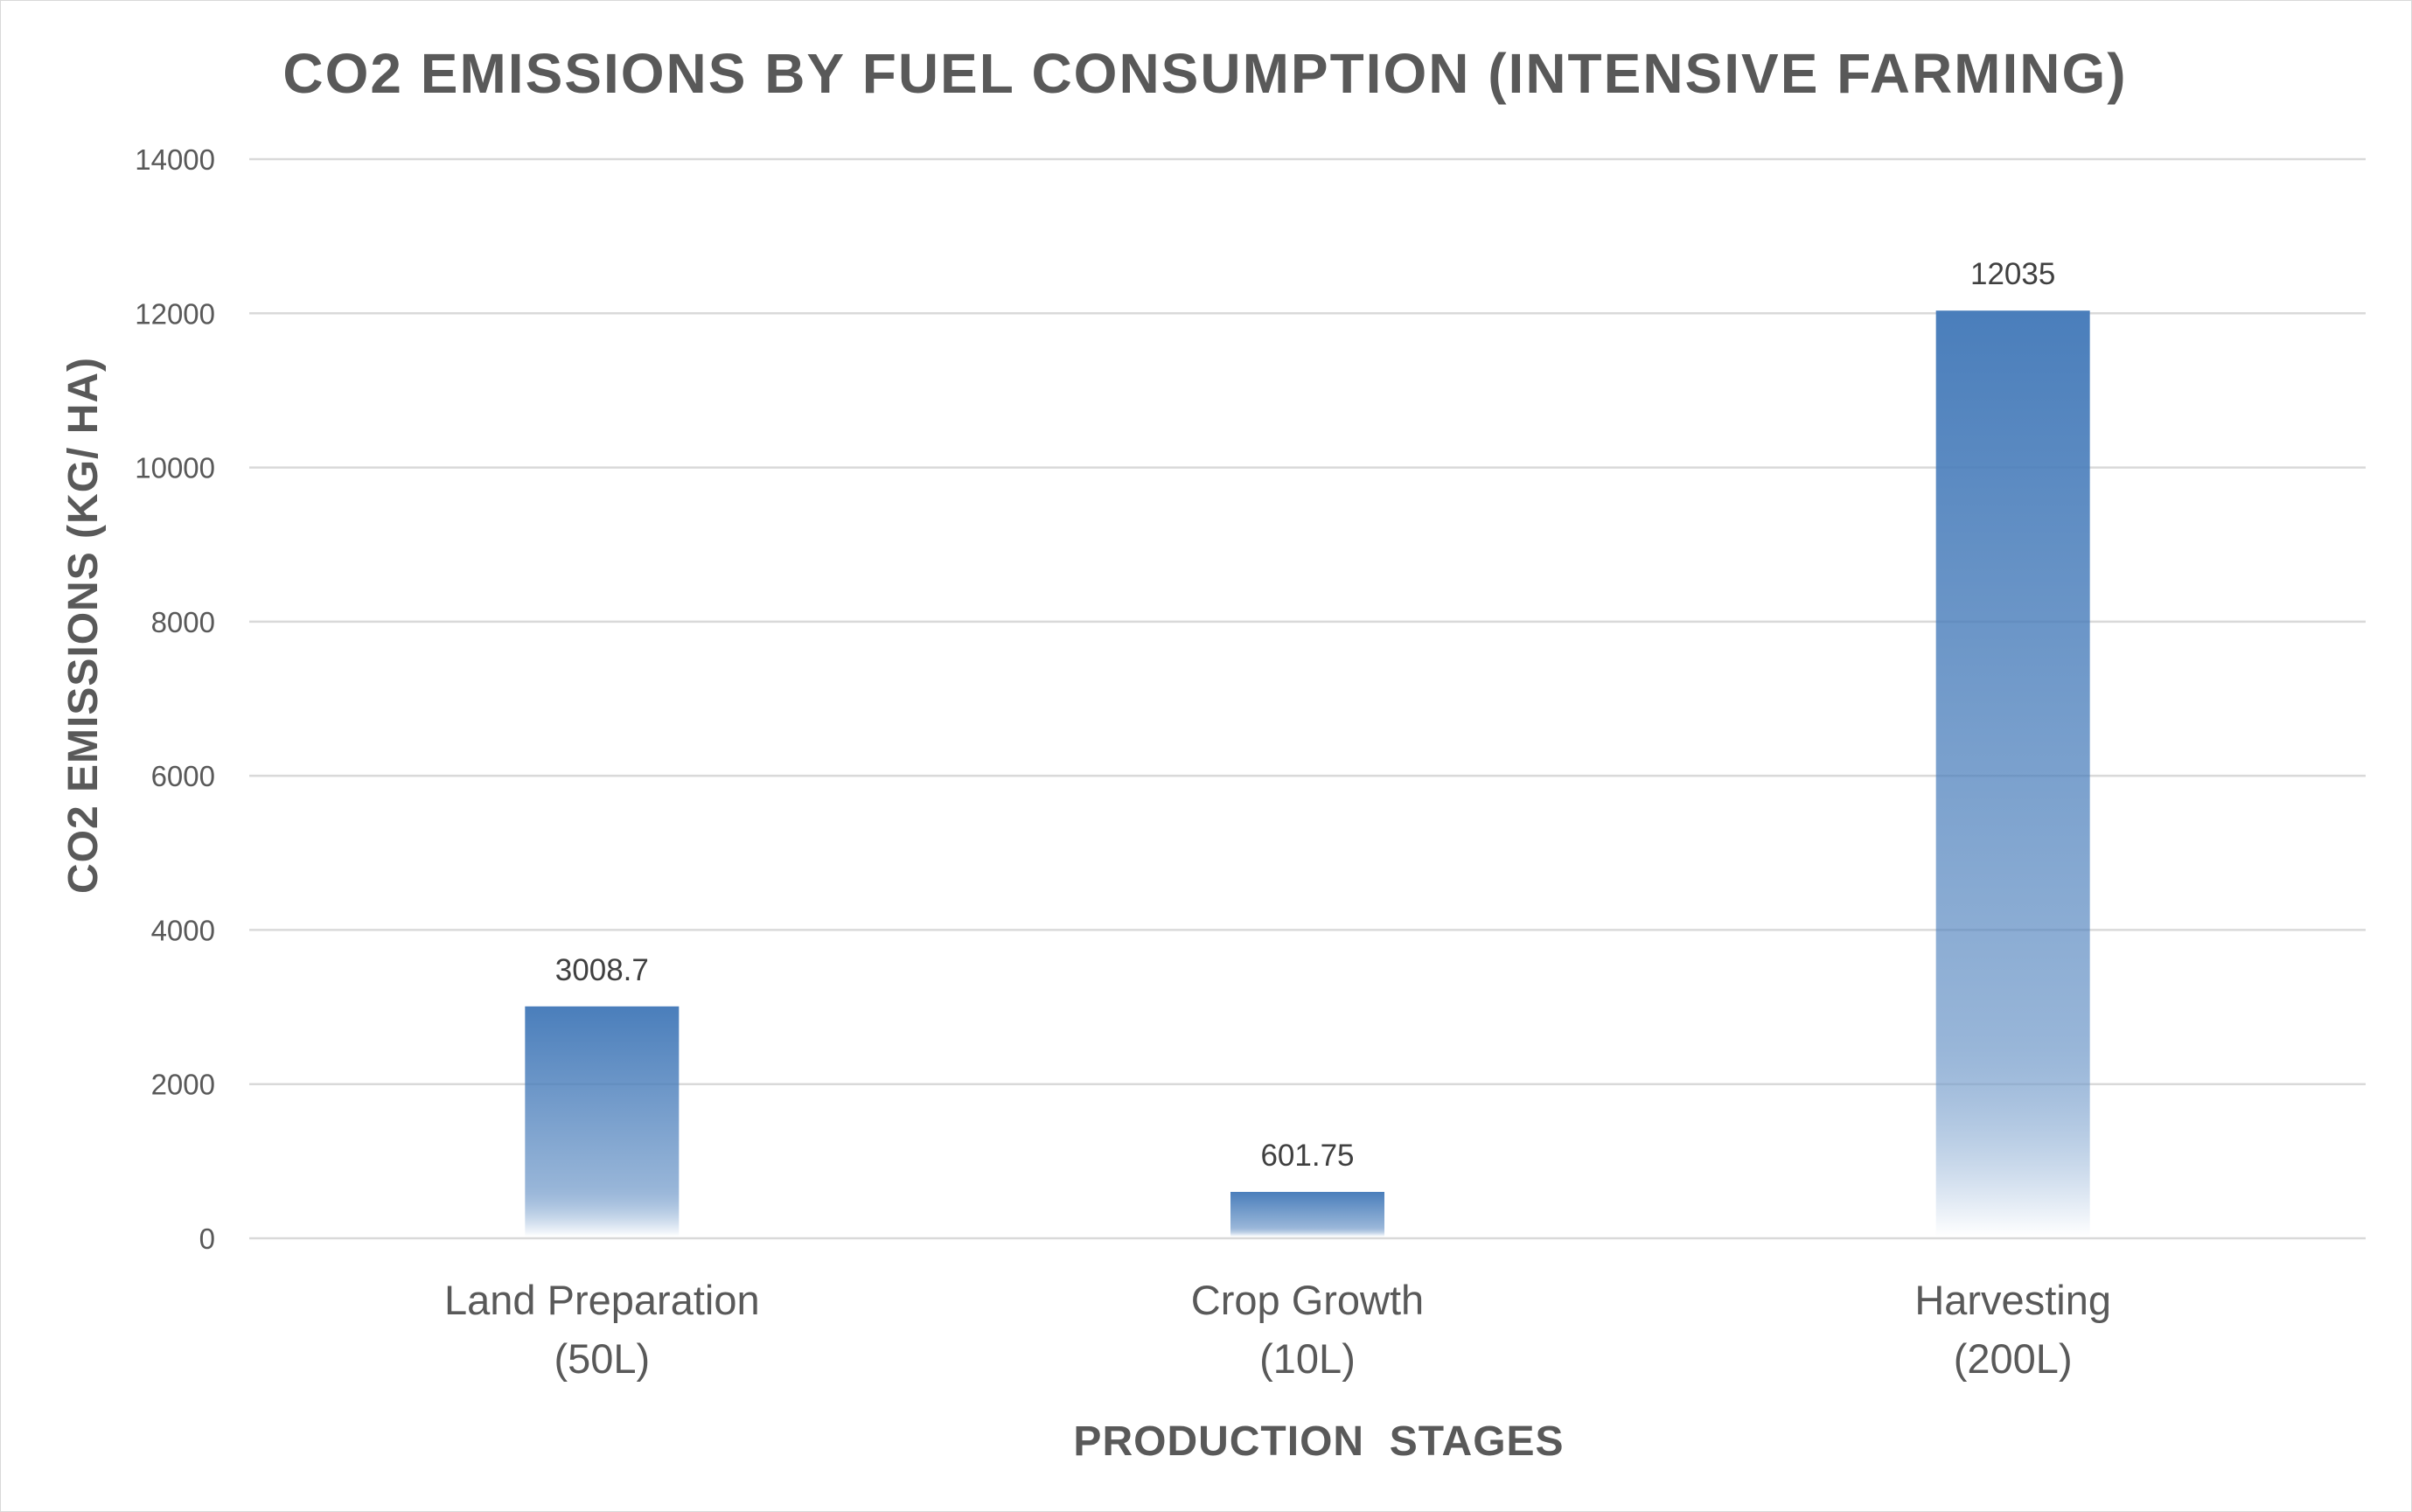 The image size is (2412, 1512). What do you see at coordinates (183, 1085) in the screenshot?
I see `y-tick-label: 2000` at bounding box center [183, 1085].